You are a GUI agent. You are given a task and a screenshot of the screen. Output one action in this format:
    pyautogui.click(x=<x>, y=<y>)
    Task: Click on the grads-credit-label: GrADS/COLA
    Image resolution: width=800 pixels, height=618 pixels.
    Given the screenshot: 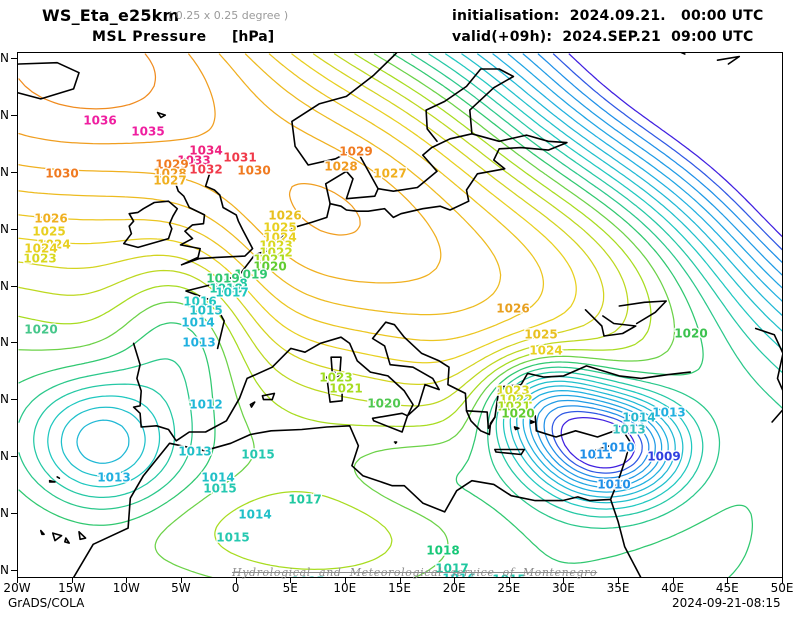 What is the action you would take?
    pyautogui.click(x=46, y=603)
    